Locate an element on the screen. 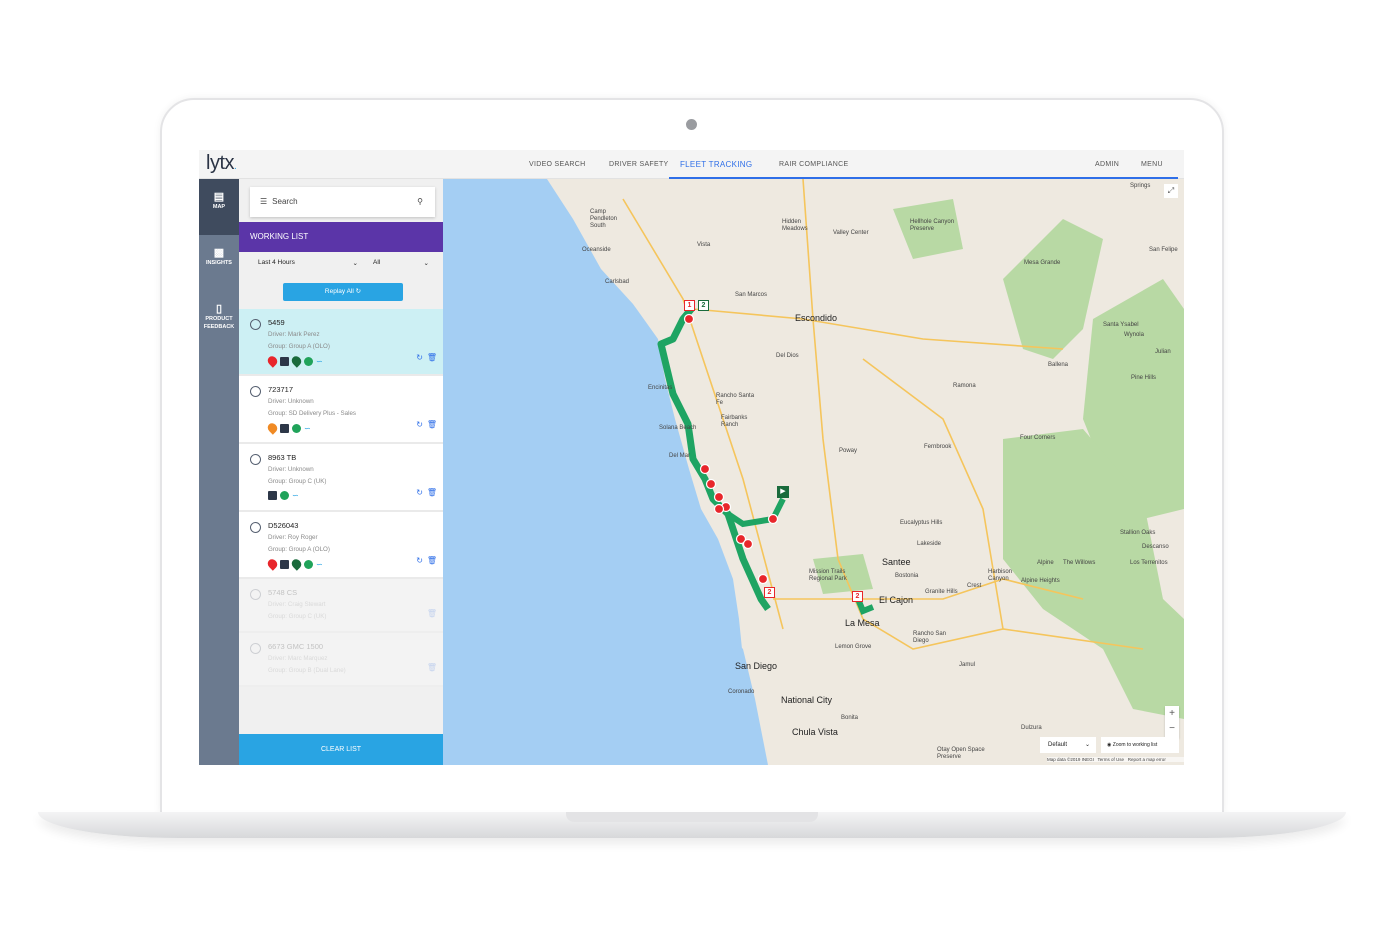  fullscreen-button: ⤢ is located at coordinates (1171, 191).